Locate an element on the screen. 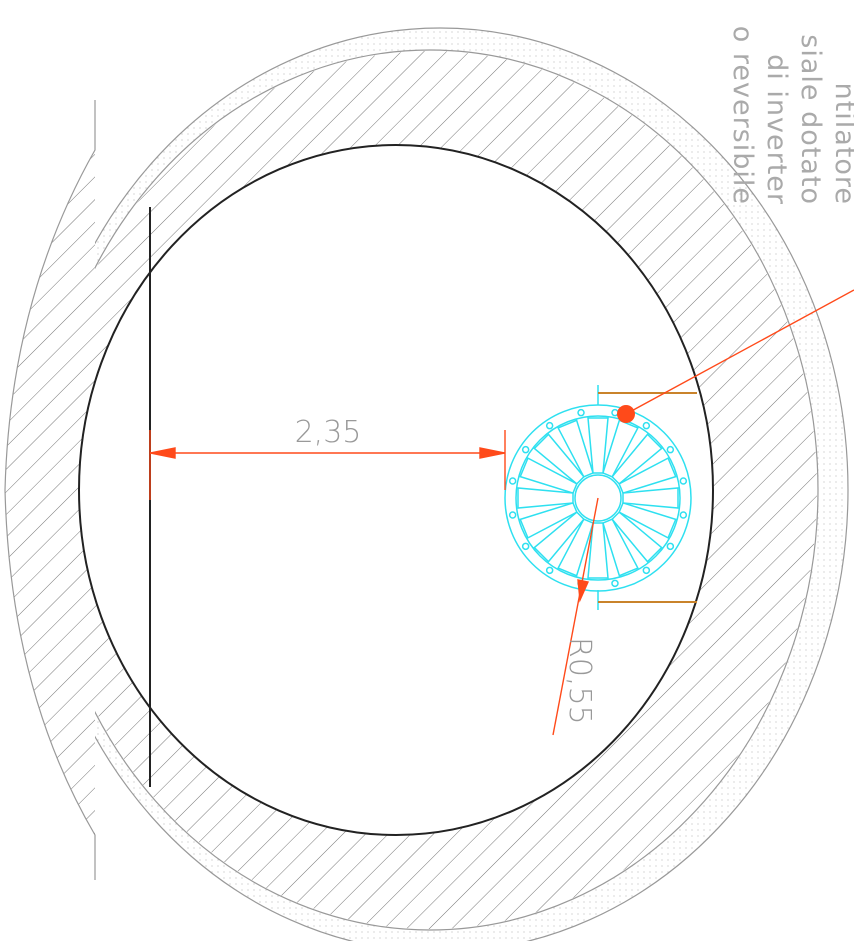  radius-label: R0,55 is located at coordinates (579, 681).